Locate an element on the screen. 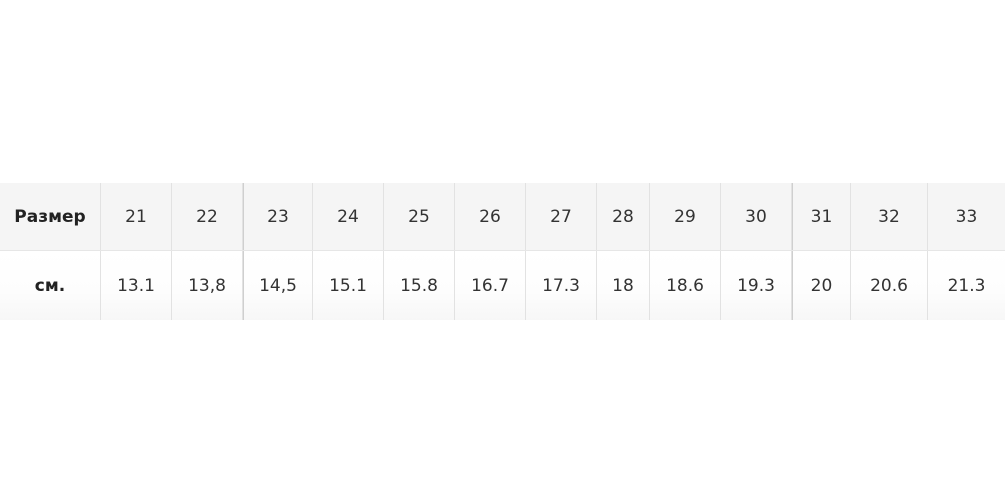 Image resolution: width=1005 pixels, height=502 pixels. table-cell: 13,8 is located at coordinates (207, 285).